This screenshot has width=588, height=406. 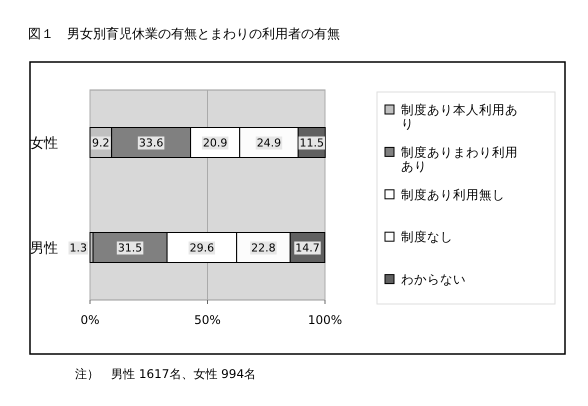 I want to click on y-tick-label: 女性, so click(x=44, y=144).